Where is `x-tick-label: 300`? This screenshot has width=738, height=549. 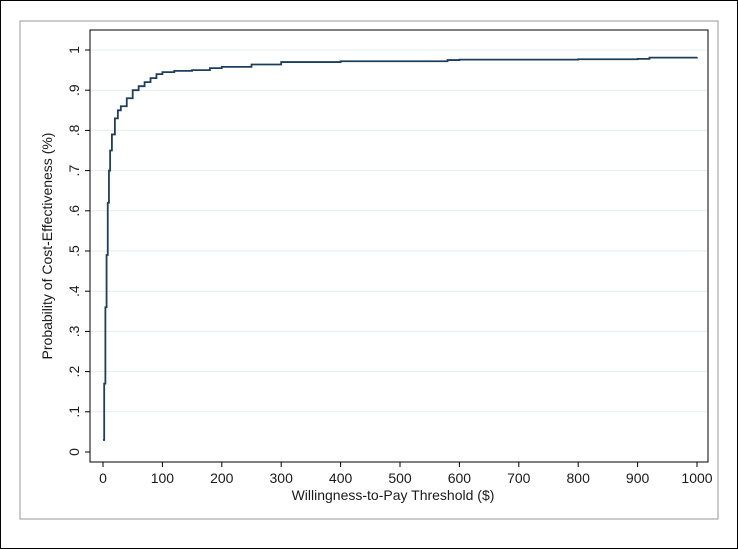 x-tick-label: 300 is located at coordinates (282, 478).